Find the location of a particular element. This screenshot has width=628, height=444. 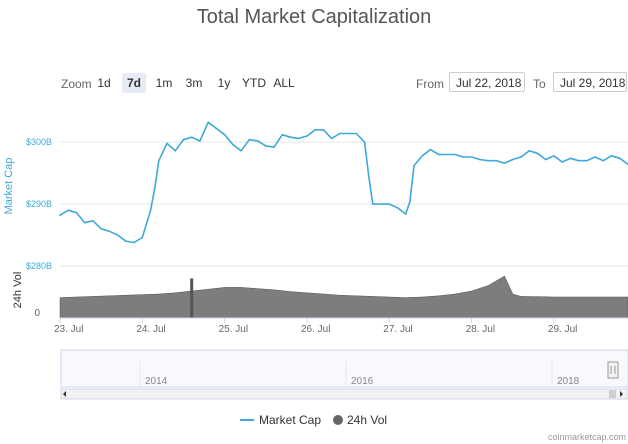

credit-link: coinmarketcap.com is located at coordinates (587, 437).